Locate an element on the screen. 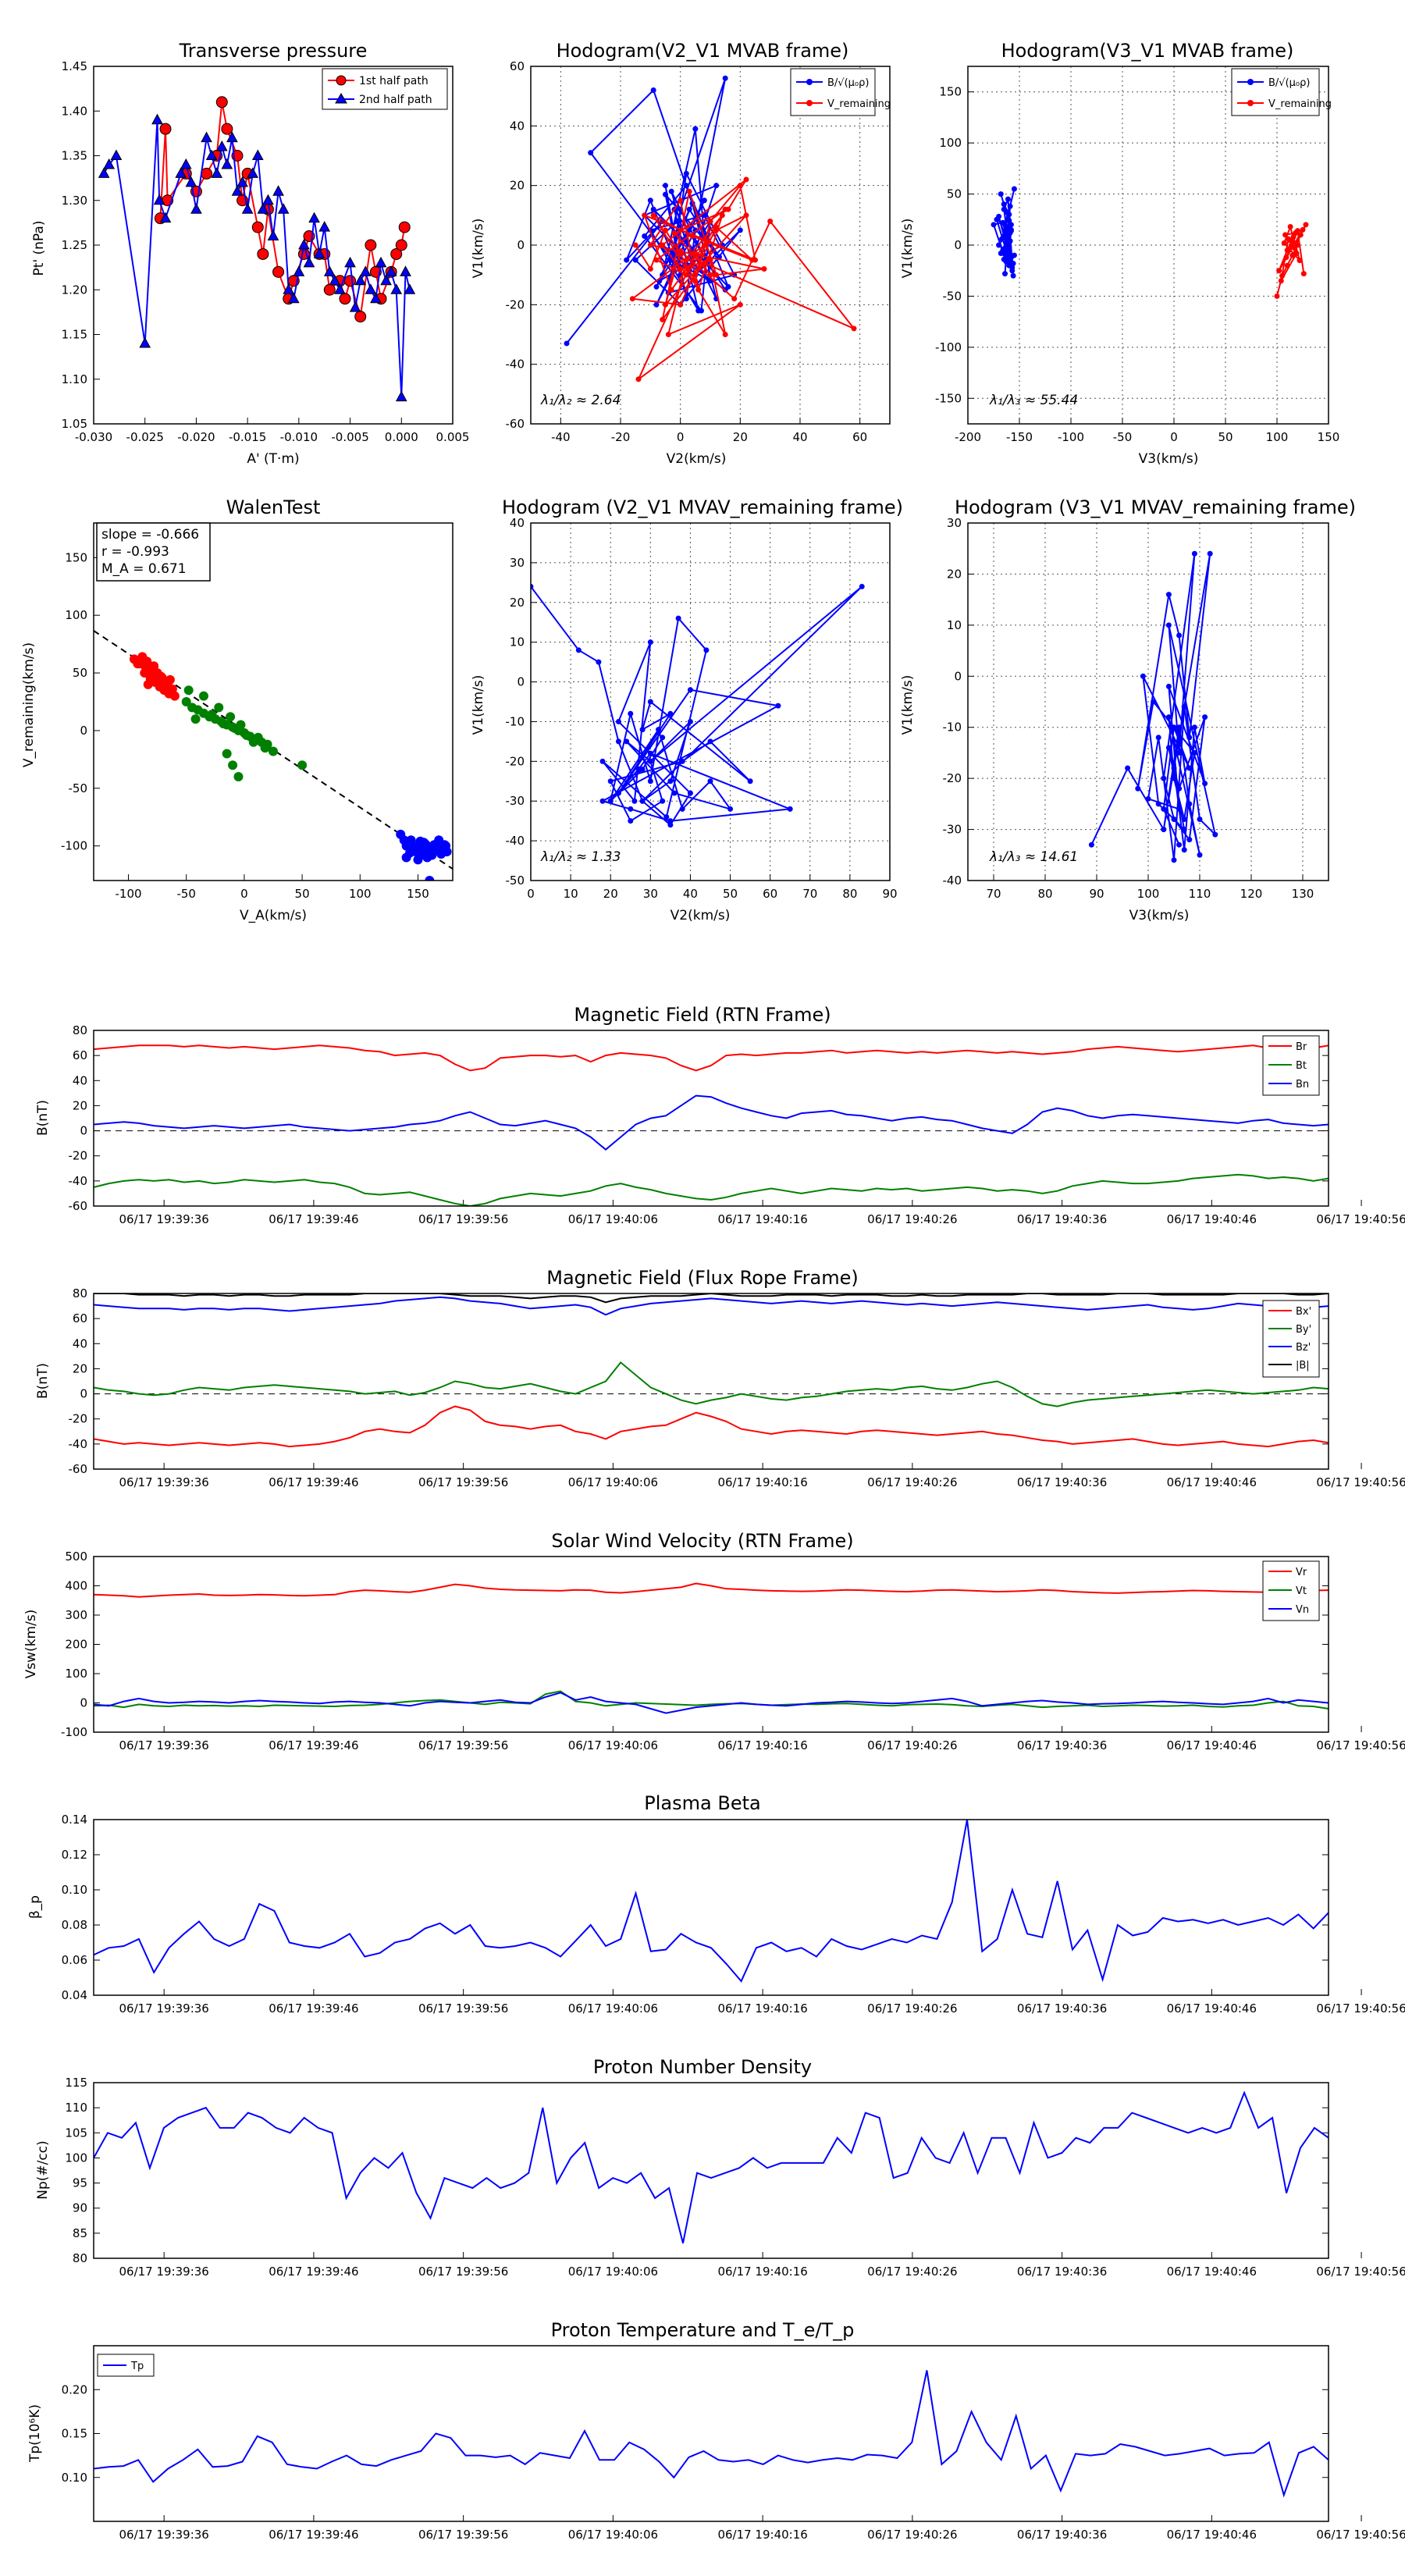 The image size is (1405, 2576). beta-xtick-label: 06/17 19:40:16 is located at coordinates (762, 2008).